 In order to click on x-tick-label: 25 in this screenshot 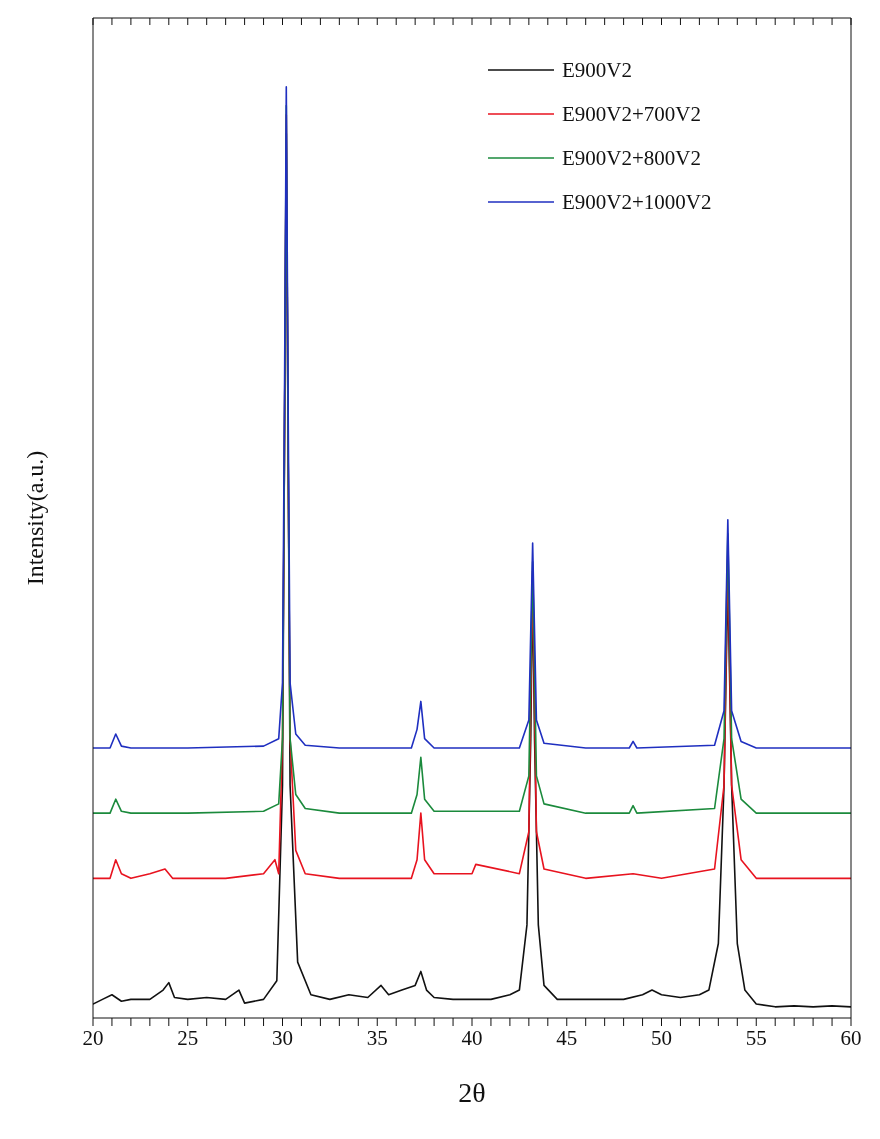, I will do `click(188, 1037)`.